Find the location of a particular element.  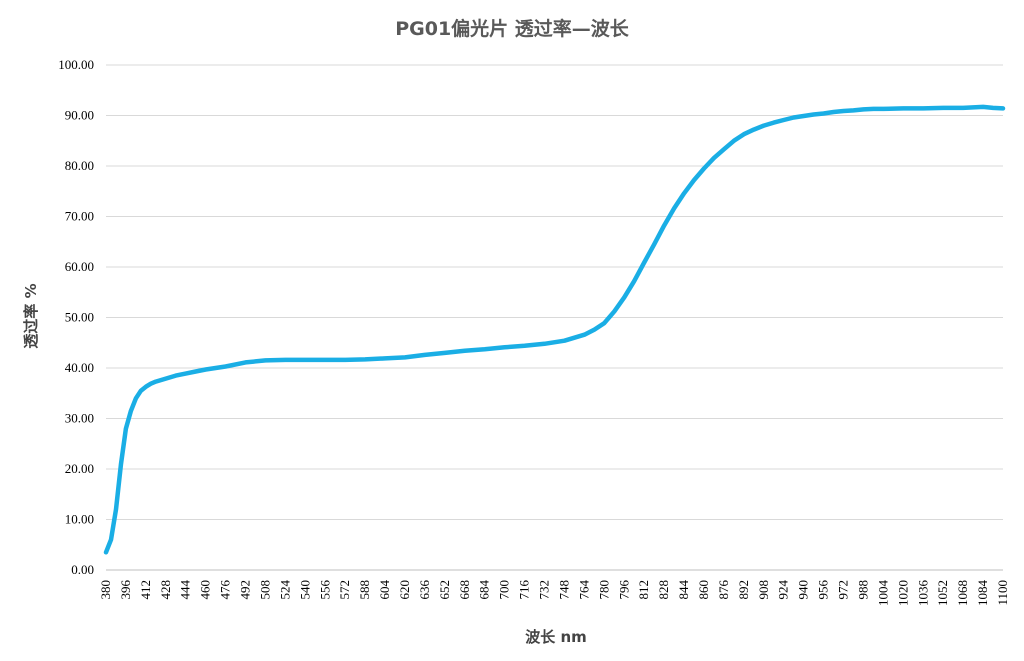

x-tick-label: 892 is located at coordinates (743, 590).